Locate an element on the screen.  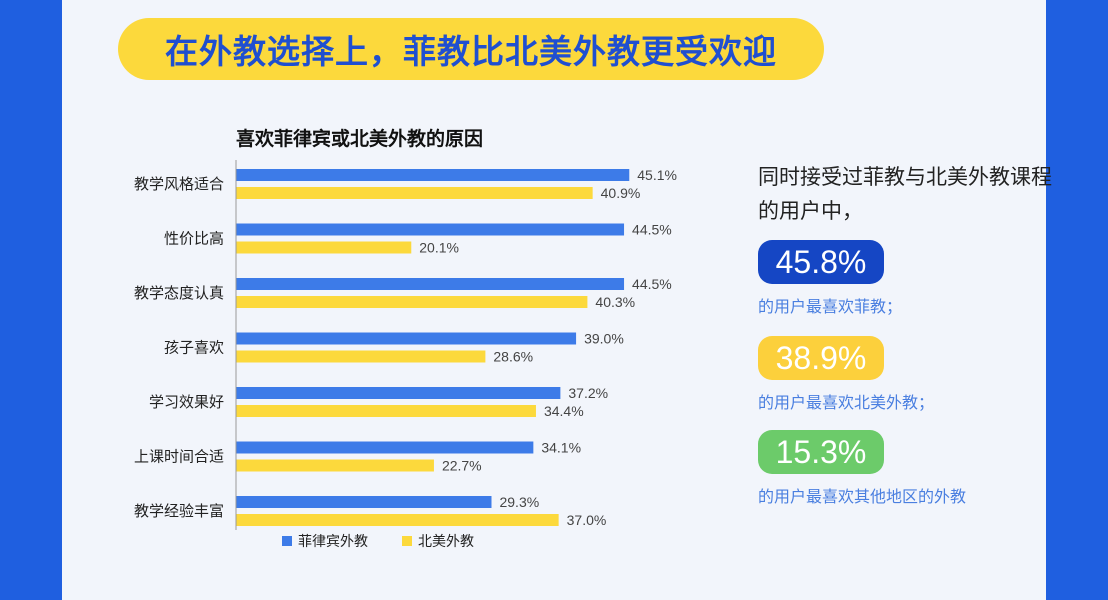
stat-caption-north-america: 的用户最喜欢北美外教； is located at coordinates (846, 402).